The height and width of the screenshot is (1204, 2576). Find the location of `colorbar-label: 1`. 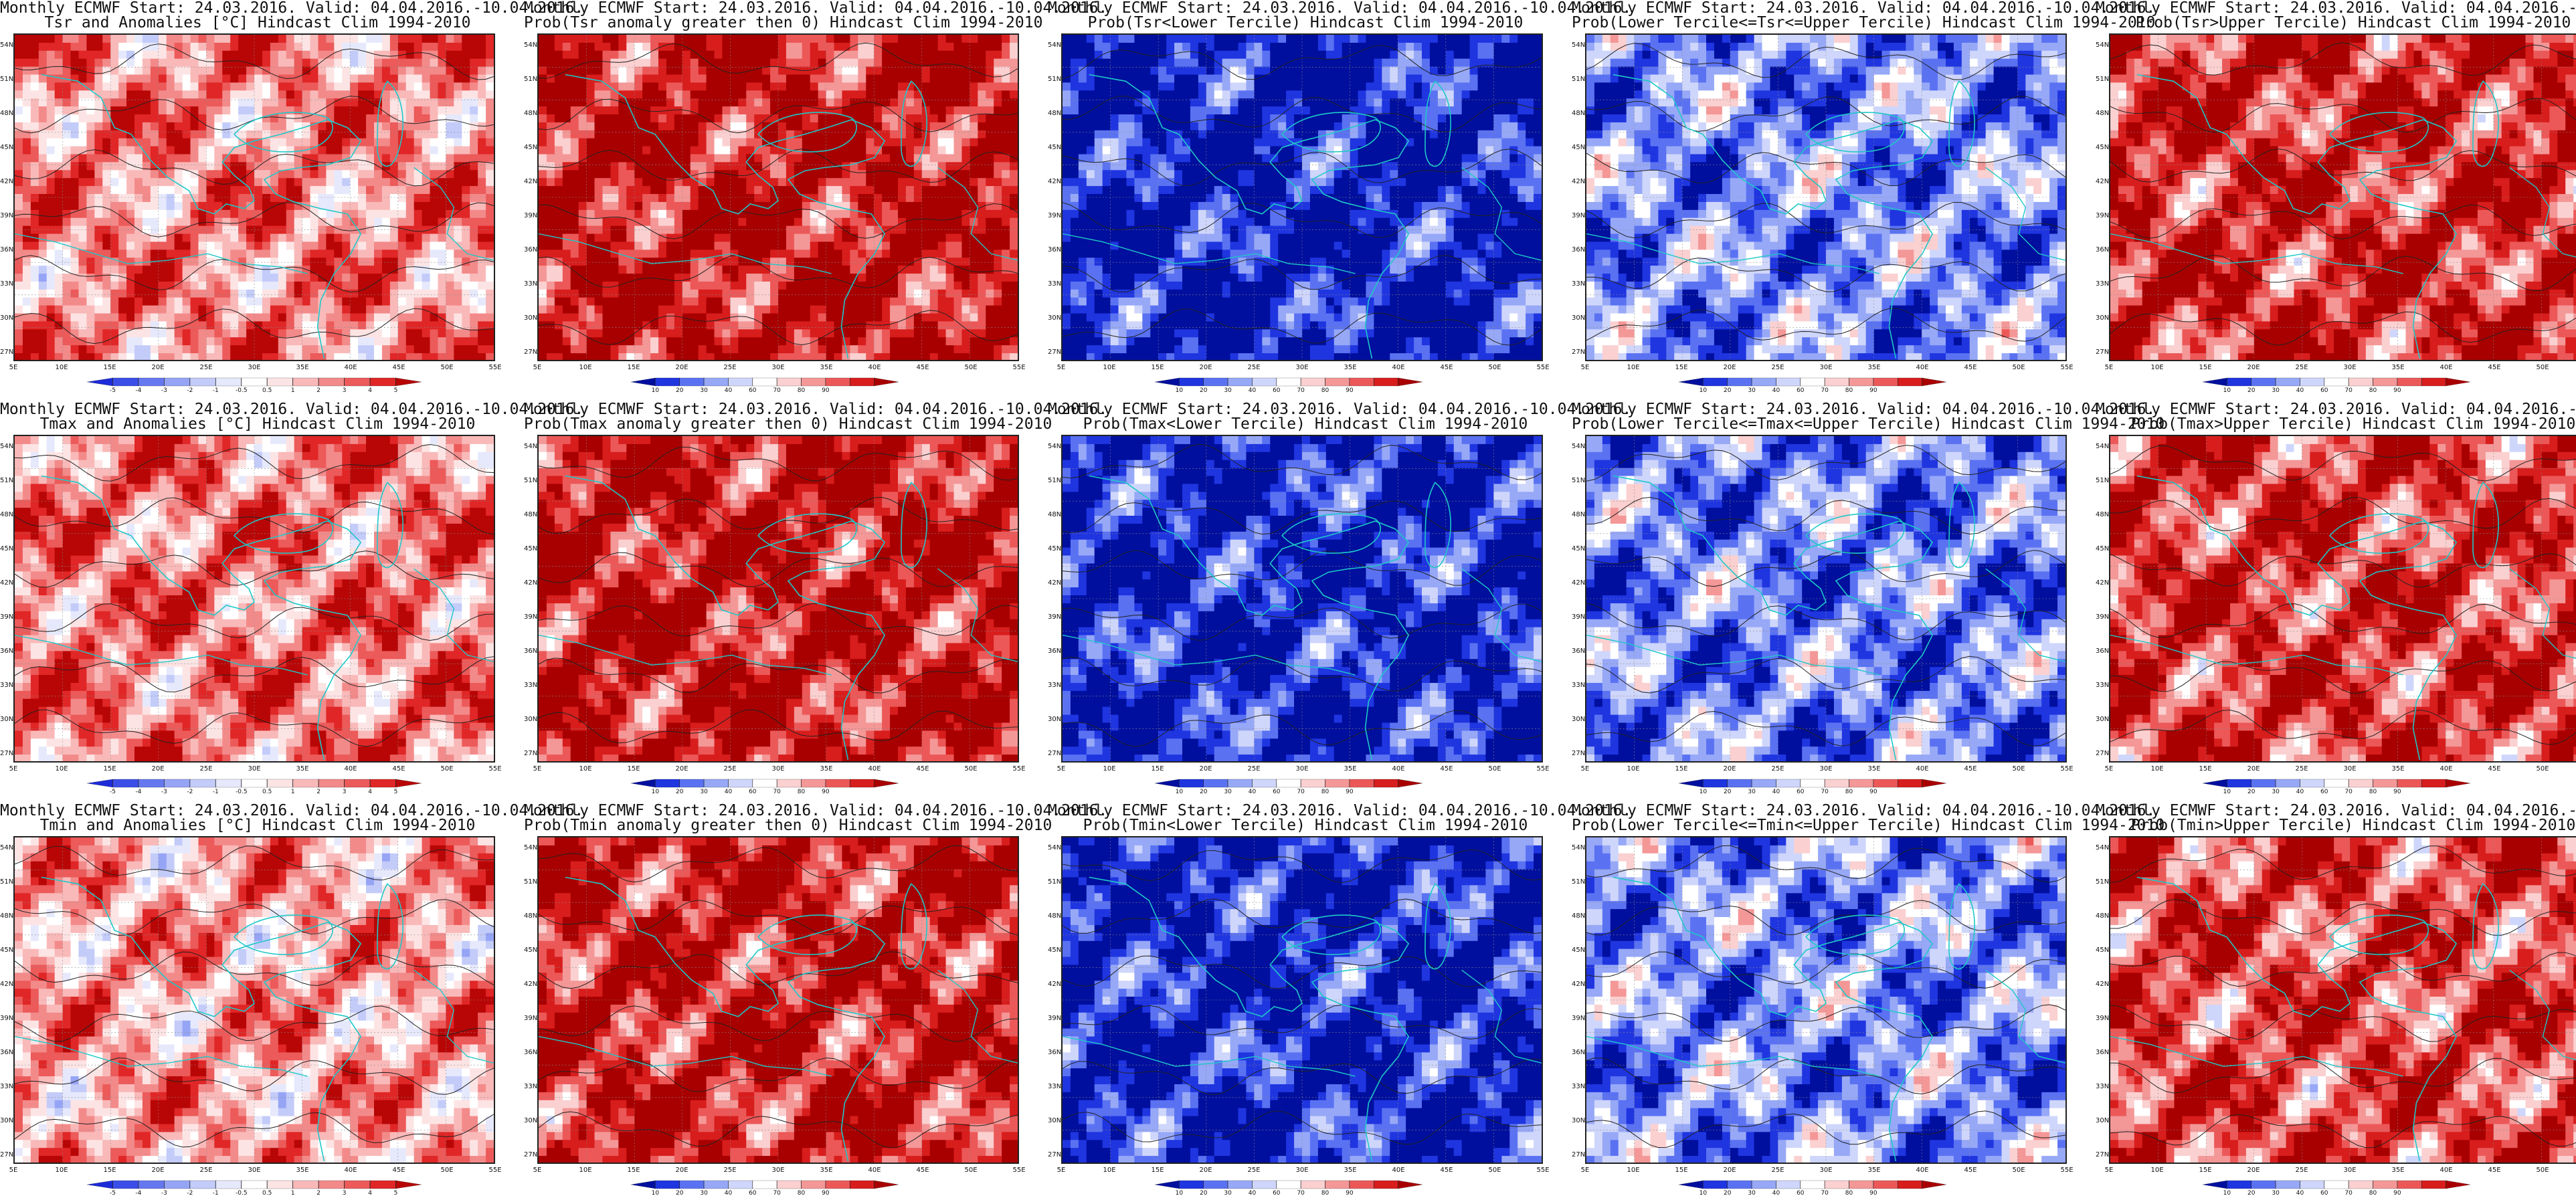

colorbar-label: 1 is located at coordinates (293, 1193).